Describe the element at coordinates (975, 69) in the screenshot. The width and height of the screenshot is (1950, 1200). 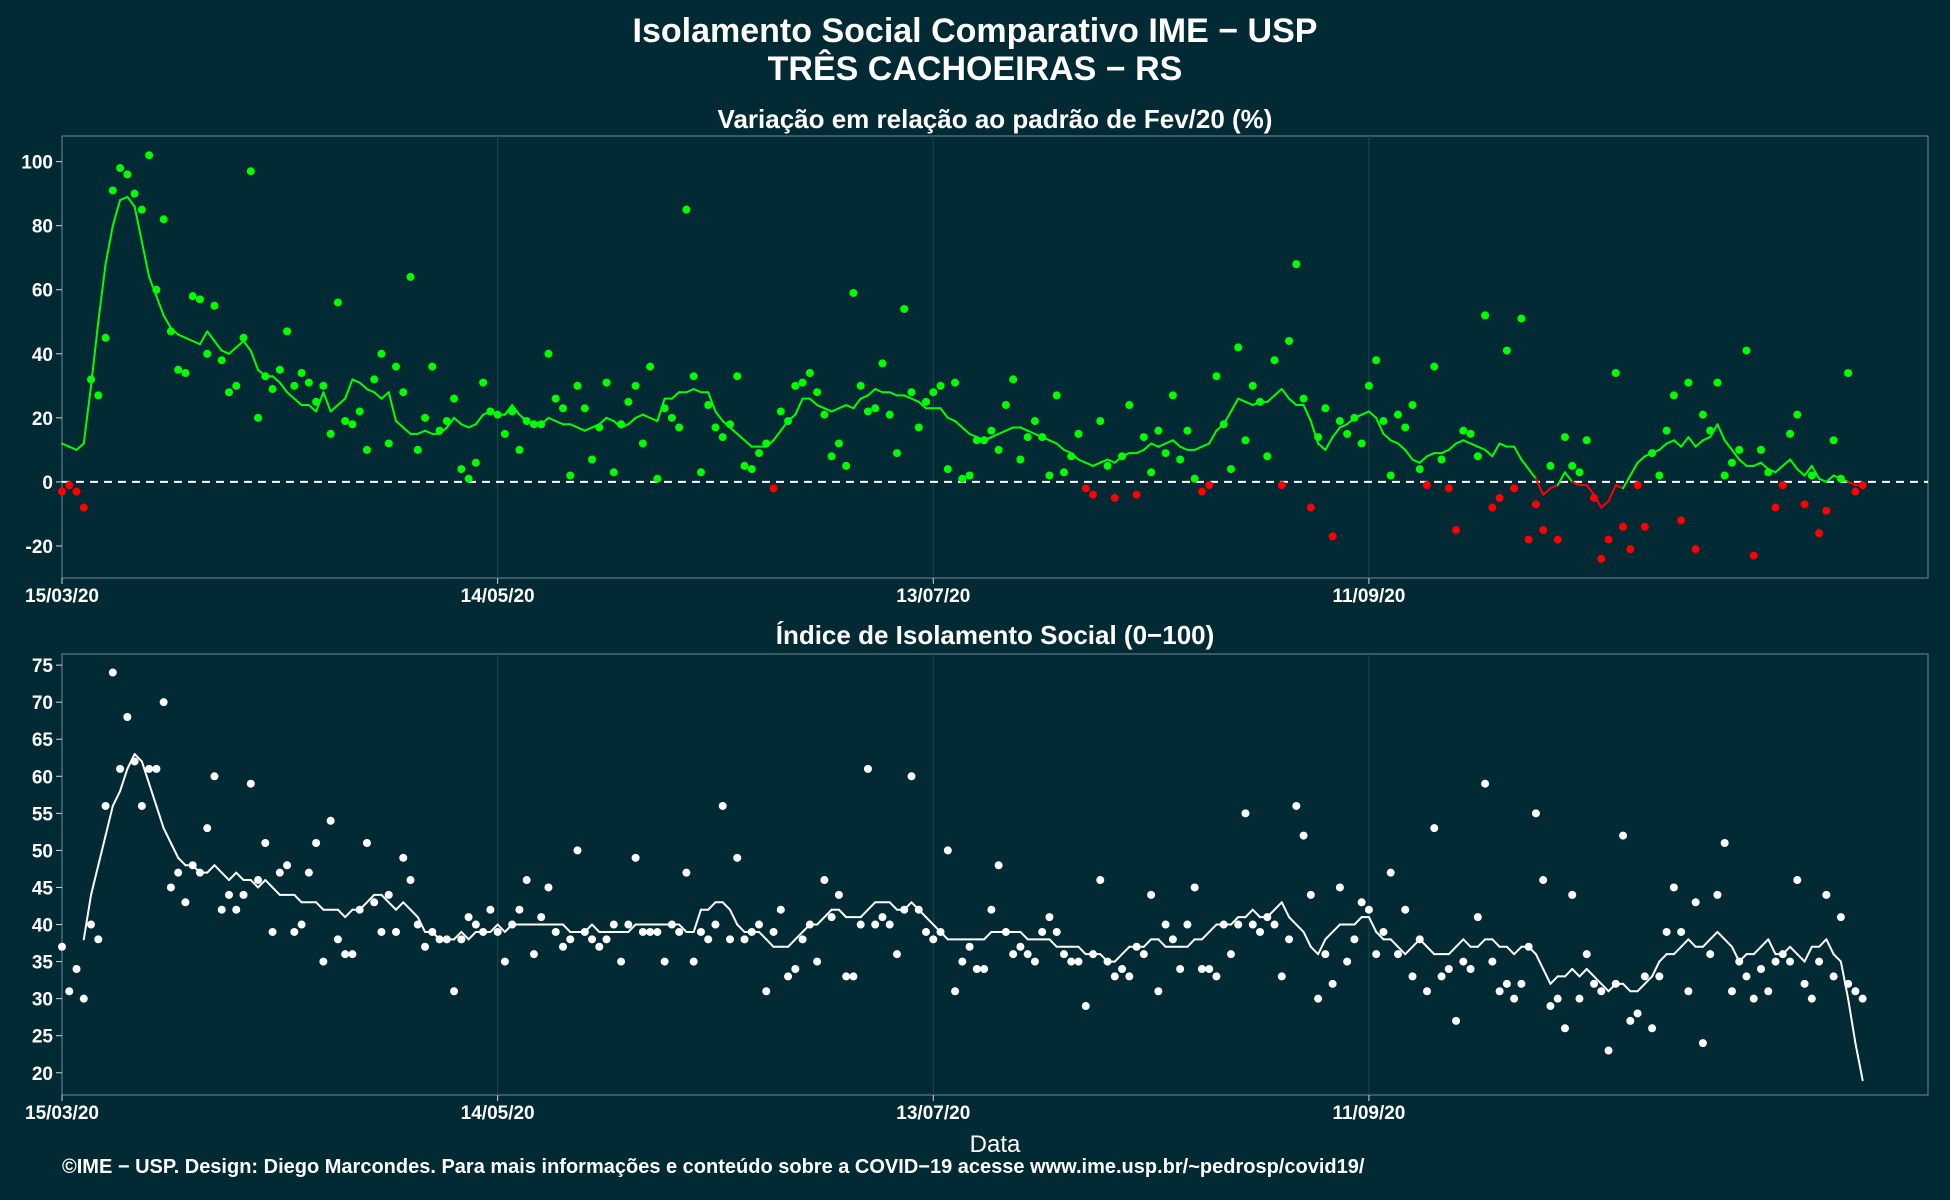
I see `main-subtitle: TRÊS CACHOEIRAS − RS` at that location.